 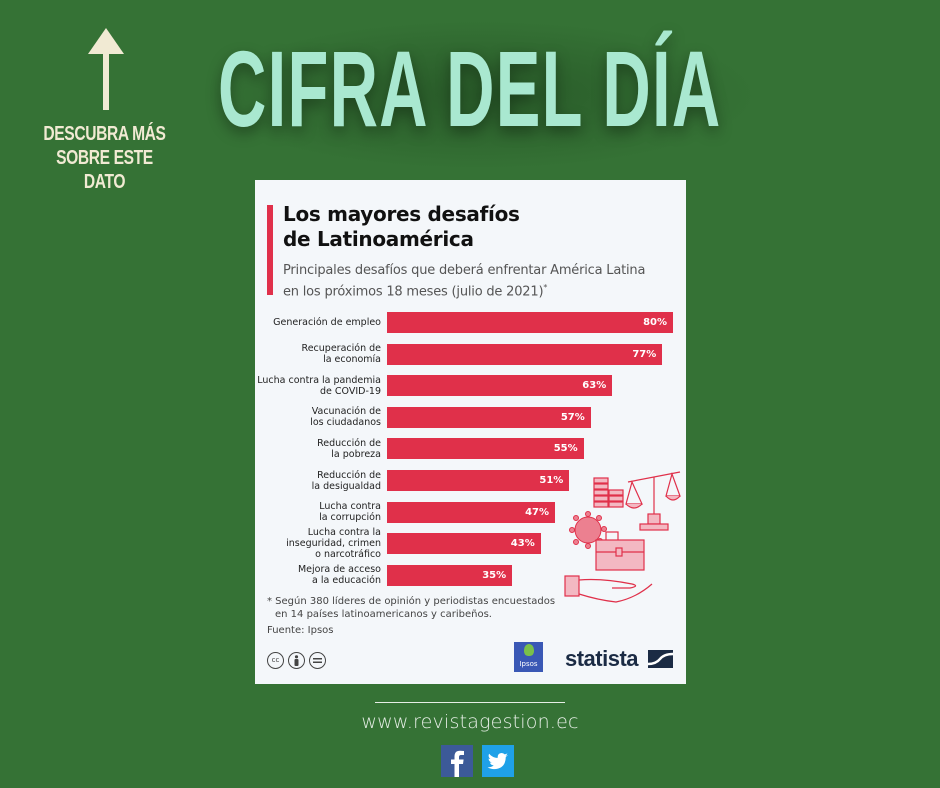 I want to click on bar: 47%, so click(x=471, y=512).